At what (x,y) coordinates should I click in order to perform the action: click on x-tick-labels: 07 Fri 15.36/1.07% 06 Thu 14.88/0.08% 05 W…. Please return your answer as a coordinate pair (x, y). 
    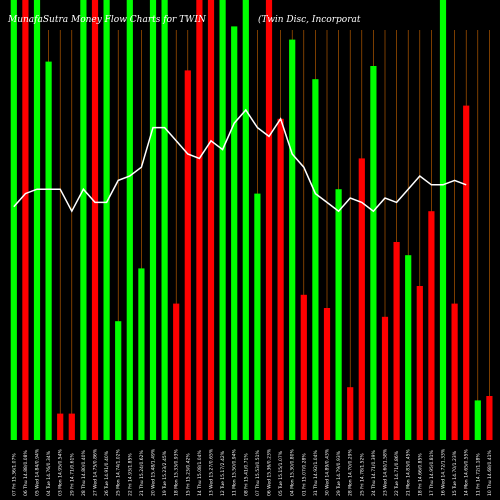
    Looking at the image, I should click on (252, 472).